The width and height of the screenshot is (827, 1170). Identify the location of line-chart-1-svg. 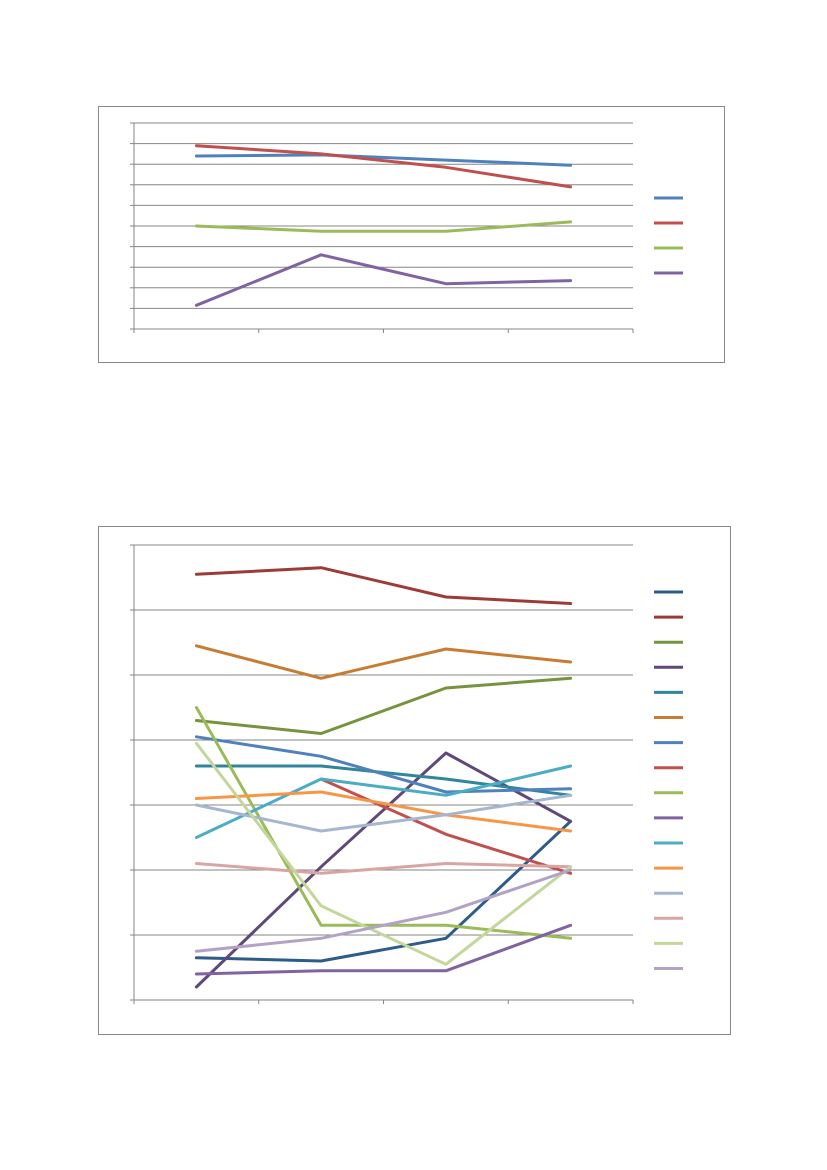
(406, 227).